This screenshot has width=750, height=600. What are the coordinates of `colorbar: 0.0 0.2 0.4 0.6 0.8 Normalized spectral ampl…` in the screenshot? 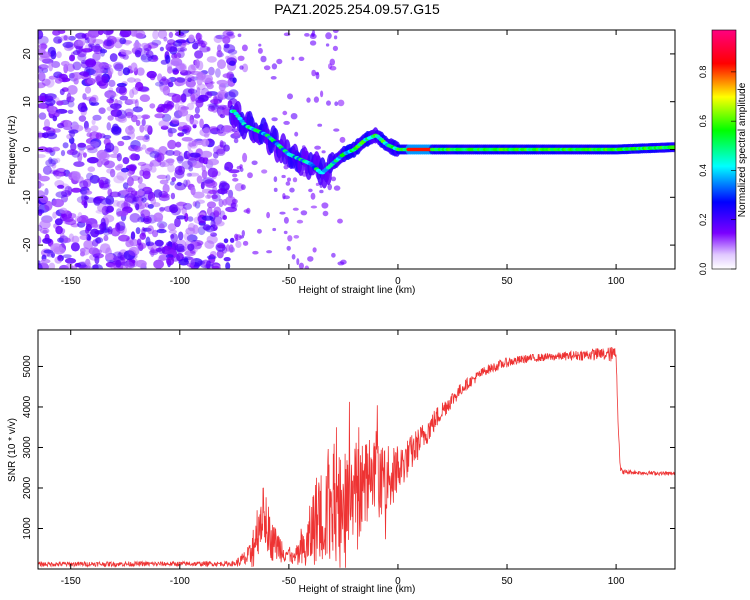 It's located at (723, 152).